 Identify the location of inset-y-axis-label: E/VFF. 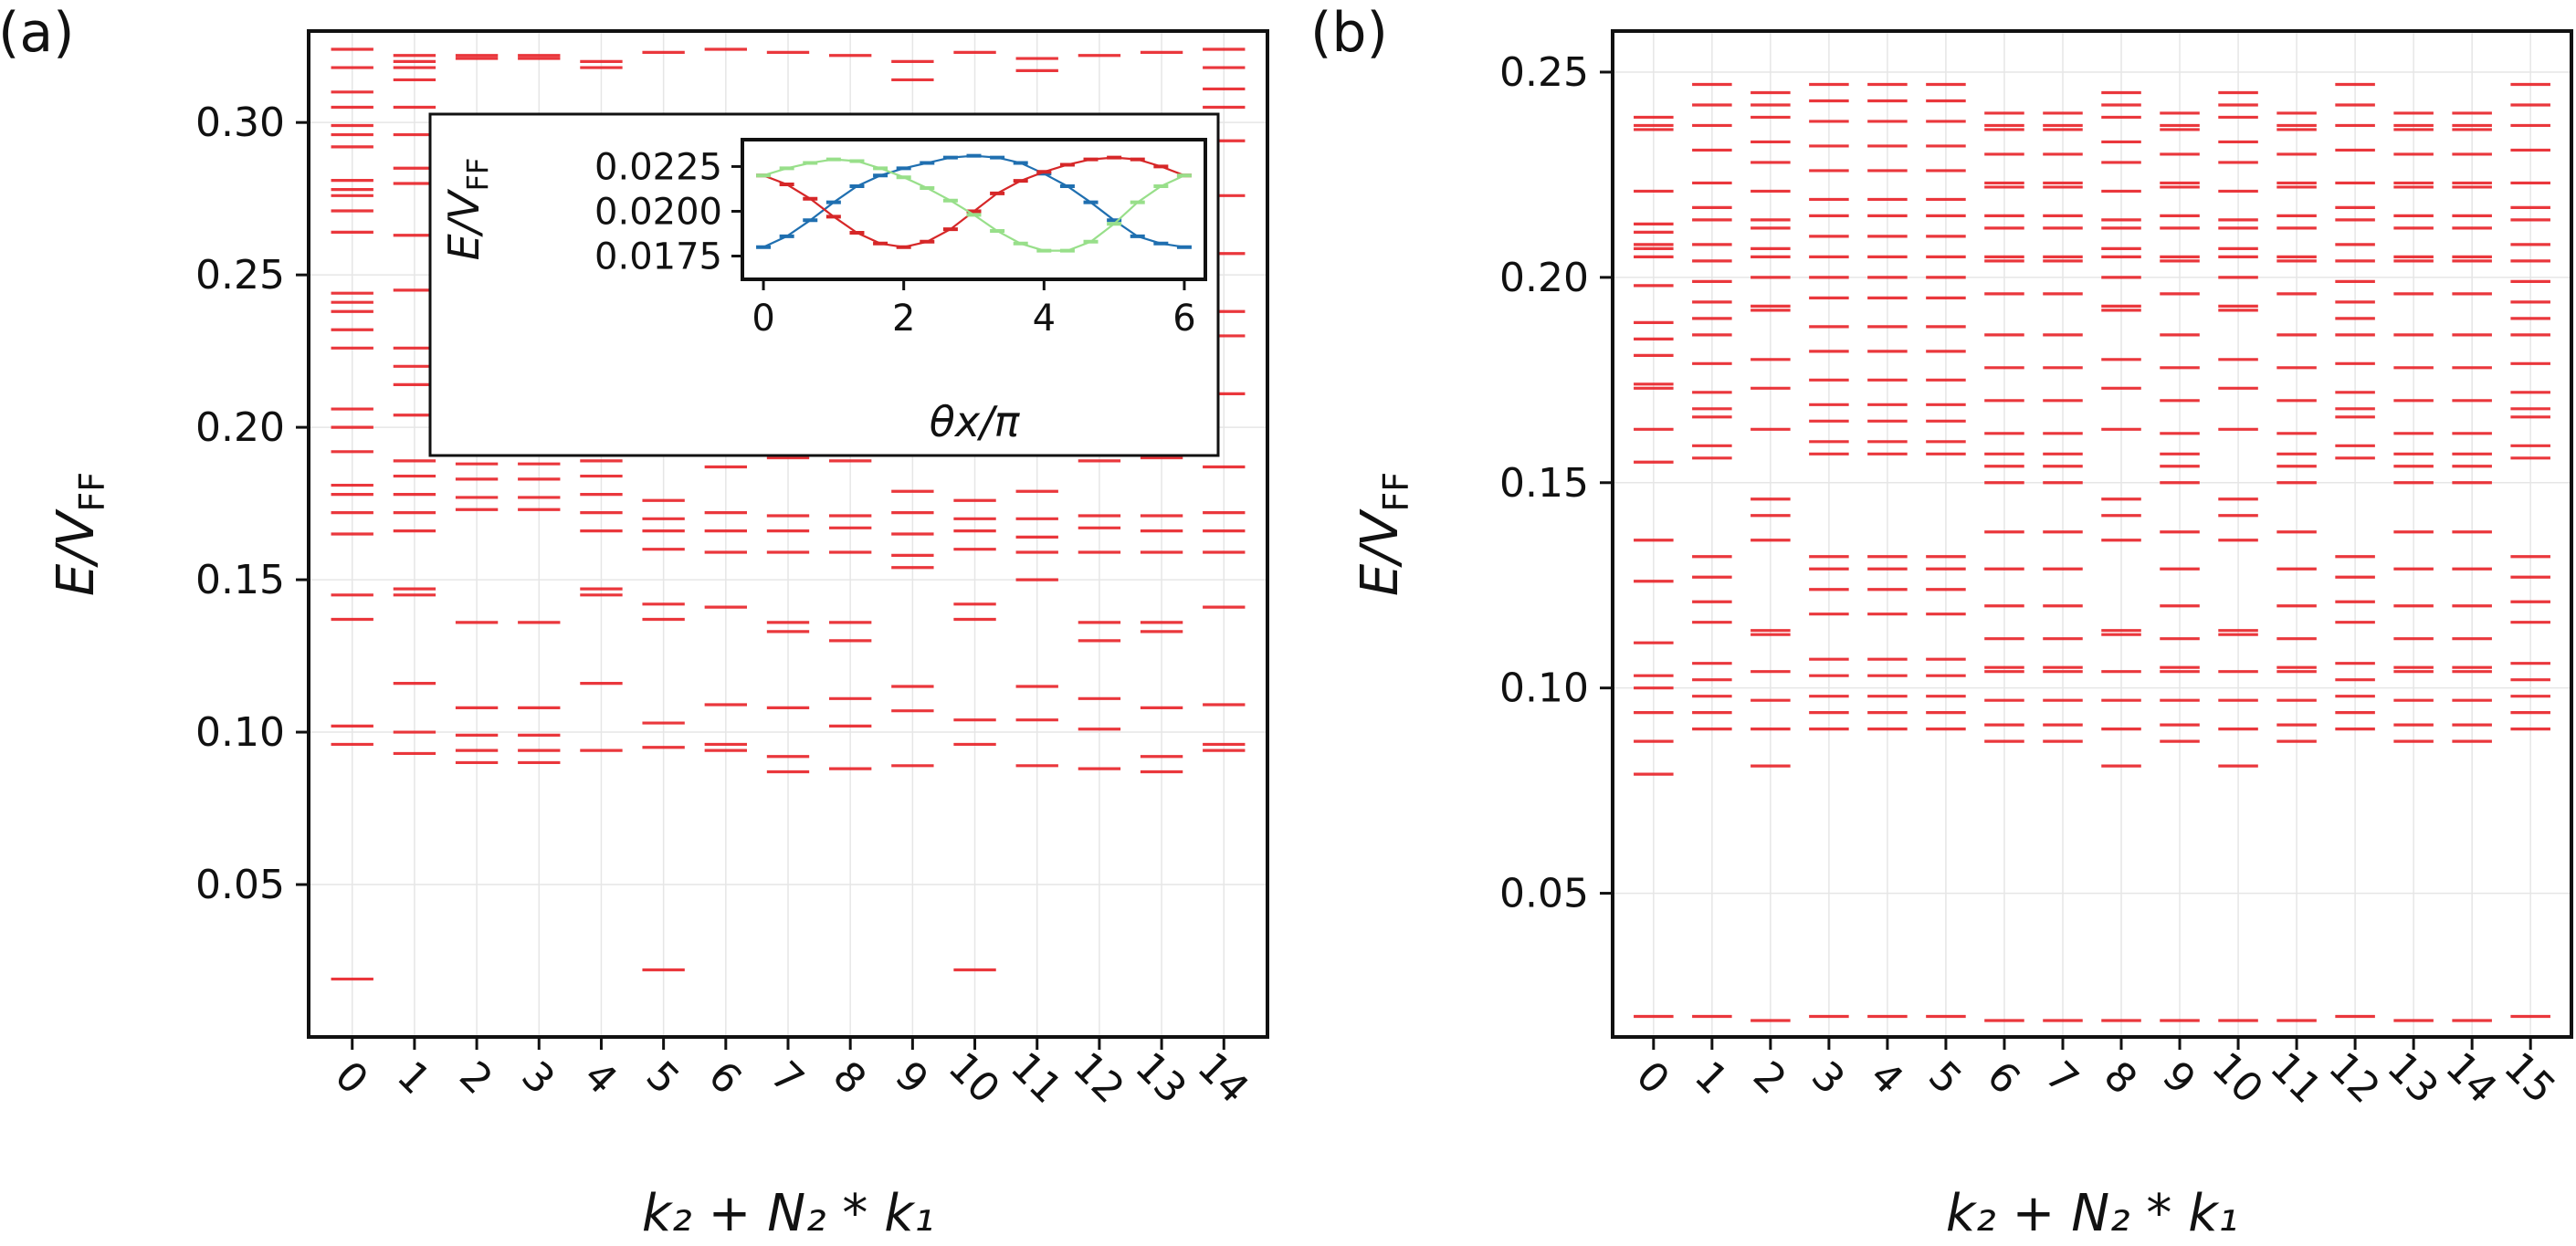
(467, 209).